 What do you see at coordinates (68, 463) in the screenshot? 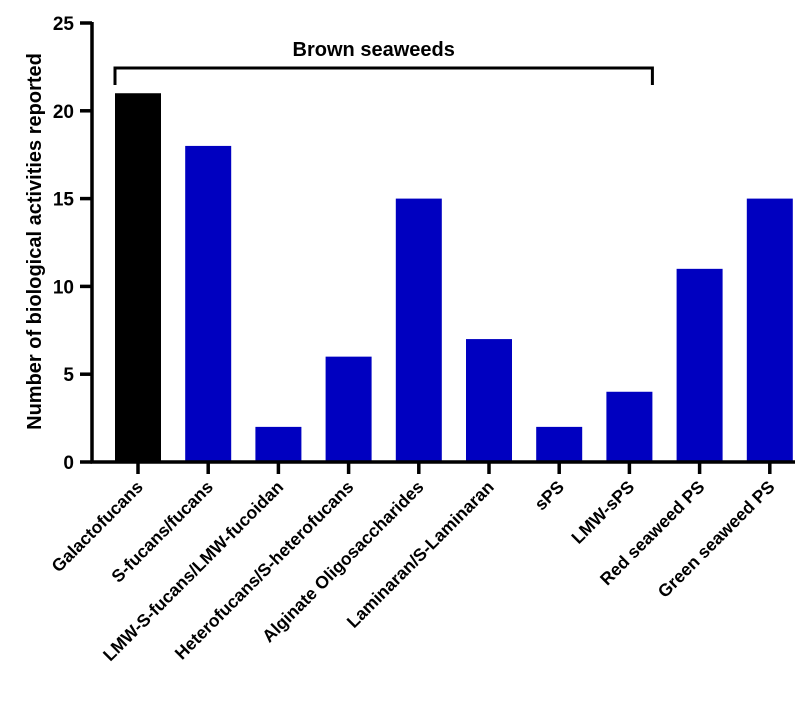
I see `y-tick-label-0: 0` at bounding box center [68, 463].